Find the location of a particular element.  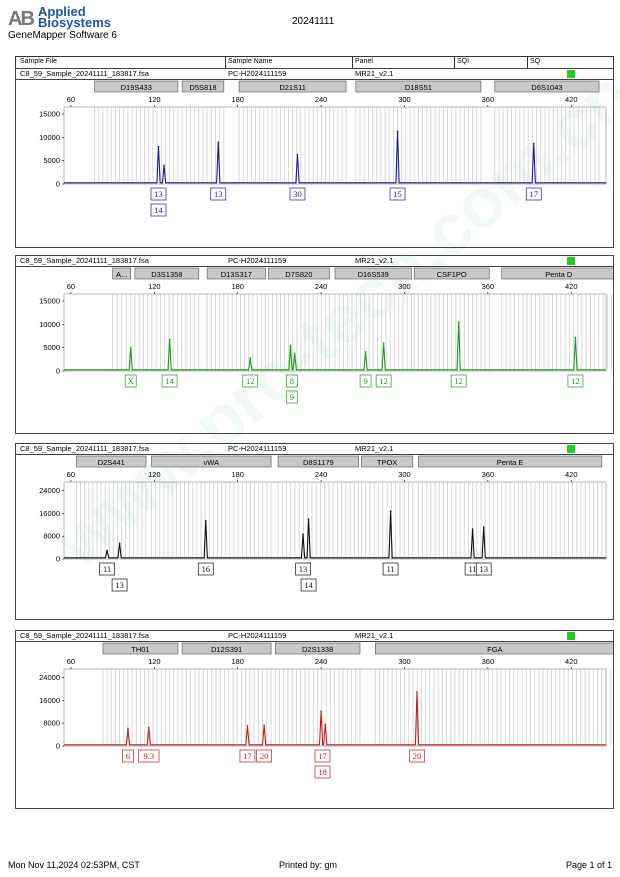

x-tick-label: 240 is located at coordinates (321, 474).